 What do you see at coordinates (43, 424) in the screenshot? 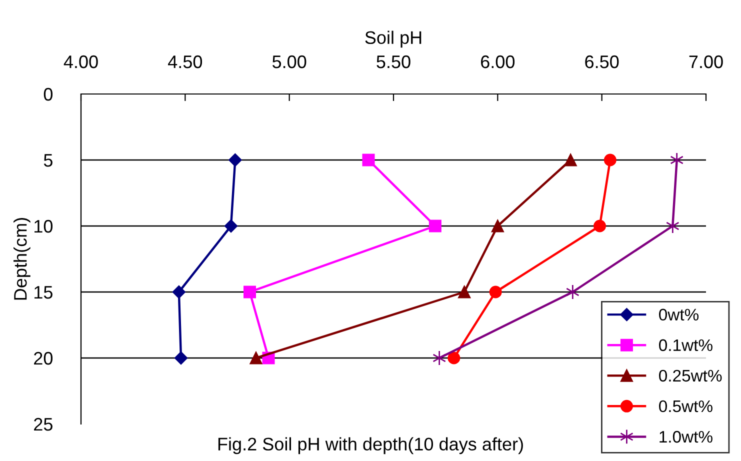
I see `y-tick-label: 25` at bounding box center [43, 424].